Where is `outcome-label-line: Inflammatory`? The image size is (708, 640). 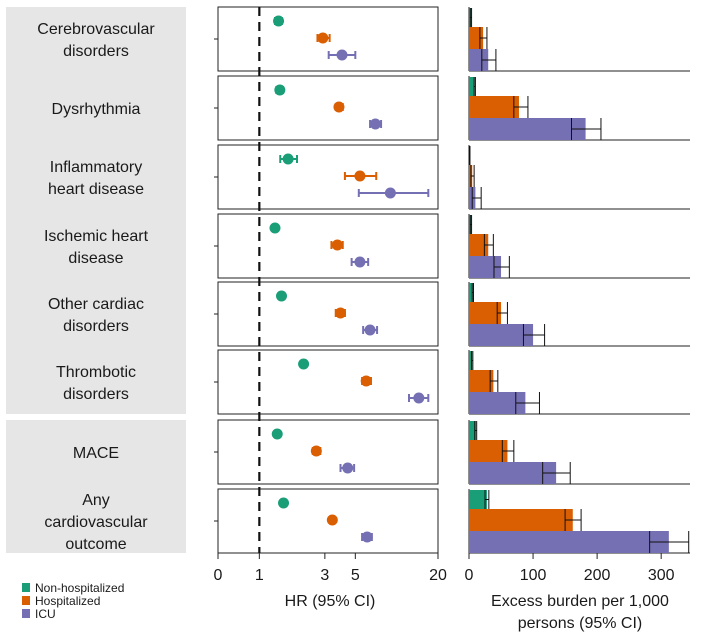 outcome-label-line: Inflammatory is located at coordinates (96, 167).